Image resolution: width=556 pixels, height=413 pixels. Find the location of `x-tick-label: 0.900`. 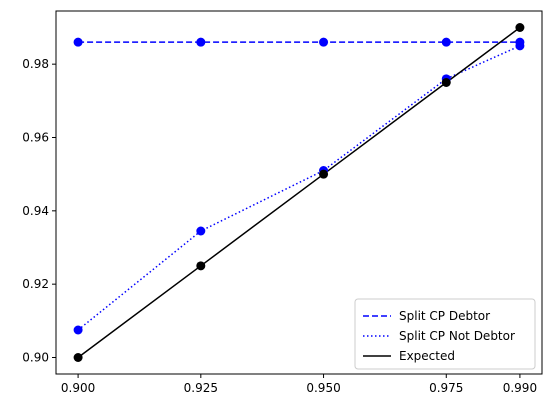

x-tick-label: 0.900 is located at coordinates (78, 388).